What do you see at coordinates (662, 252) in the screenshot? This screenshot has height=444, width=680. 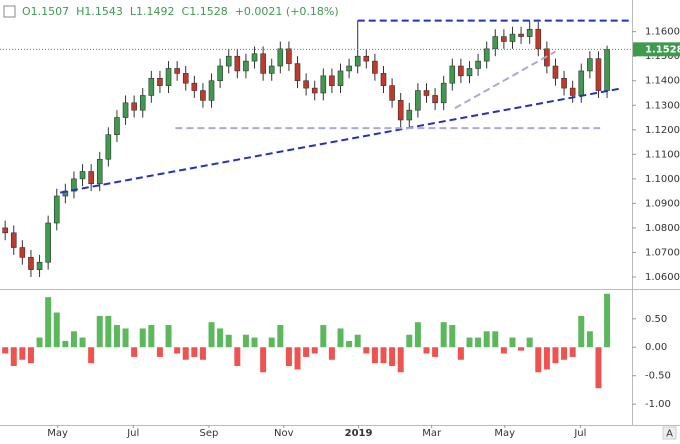 I see `y-tick-label: 1.0700` at bounding box center [662, 252].